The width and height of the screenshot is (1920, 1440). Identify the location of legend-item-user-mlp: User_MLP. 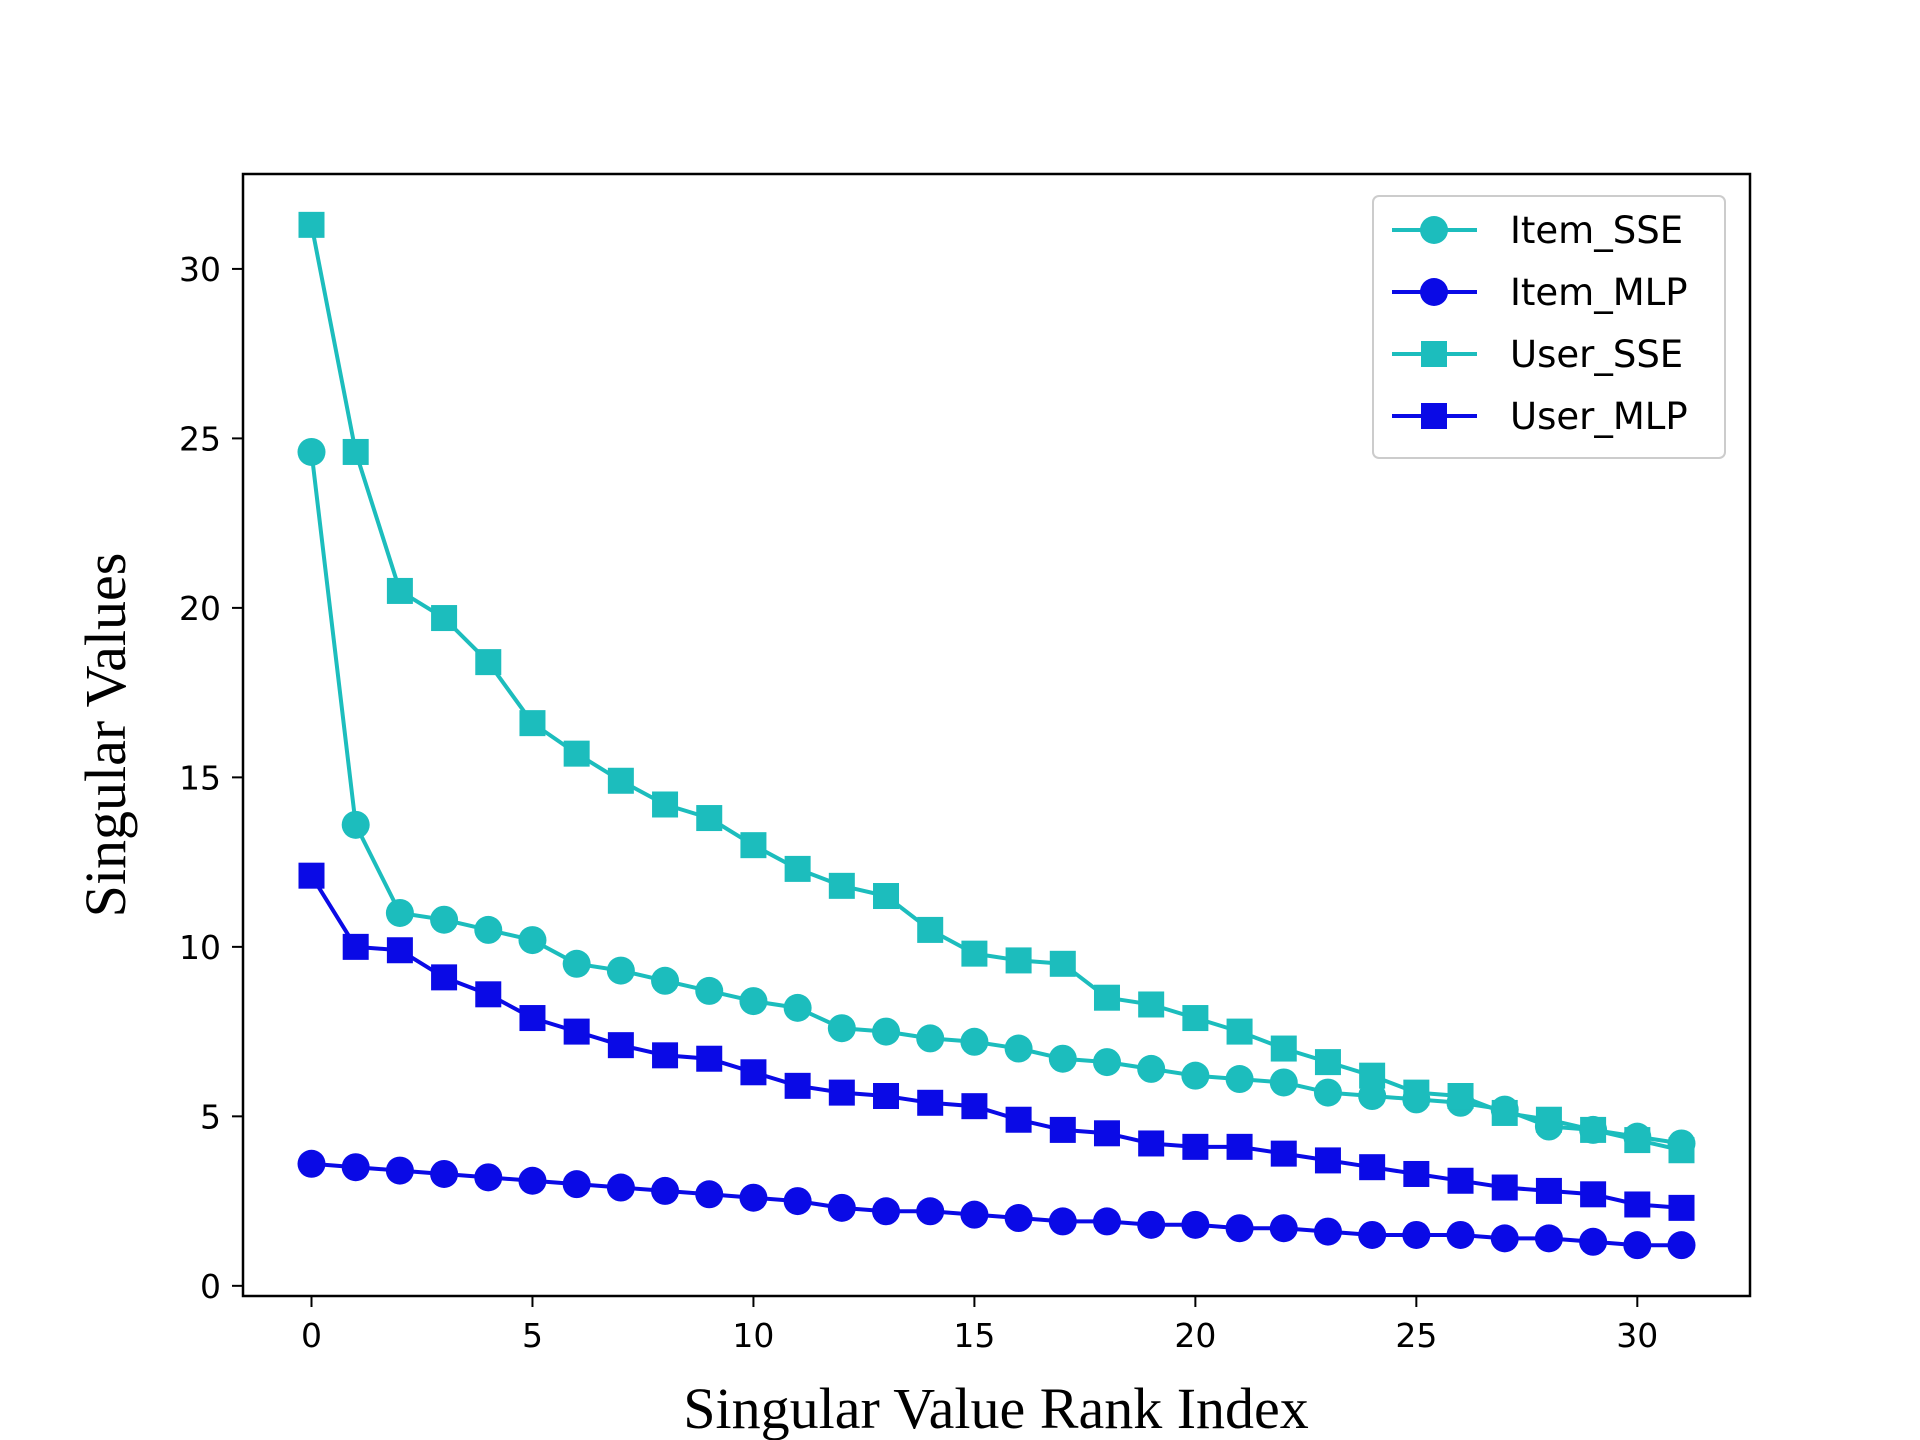
(1540, 416).